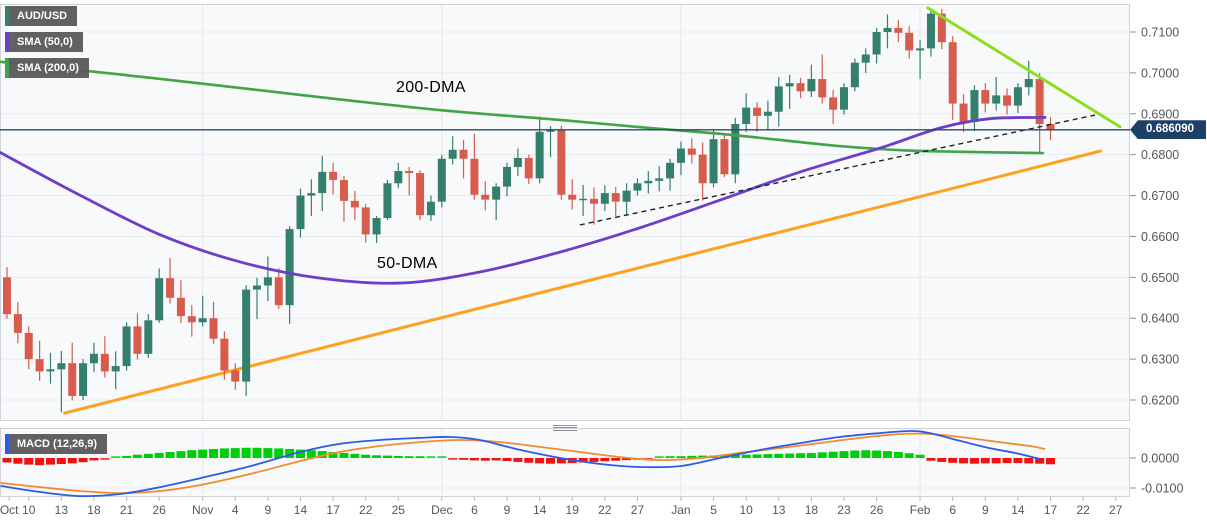  I want to click on legend-sma50-label: SMA (50,0), so click(45, 42).